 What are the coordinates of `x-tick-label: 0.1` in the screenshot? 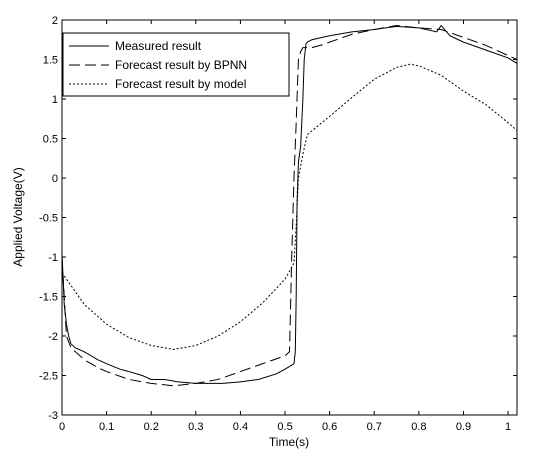 It's located at (106, 427).